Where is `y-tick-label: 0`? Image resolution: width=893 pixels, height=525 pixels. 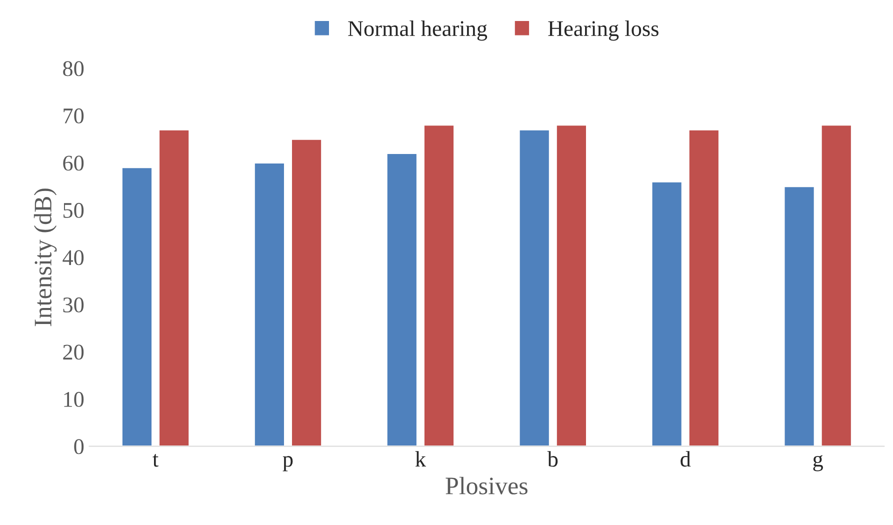
y-tick-label: 0 is located at coordinates (79, 446).